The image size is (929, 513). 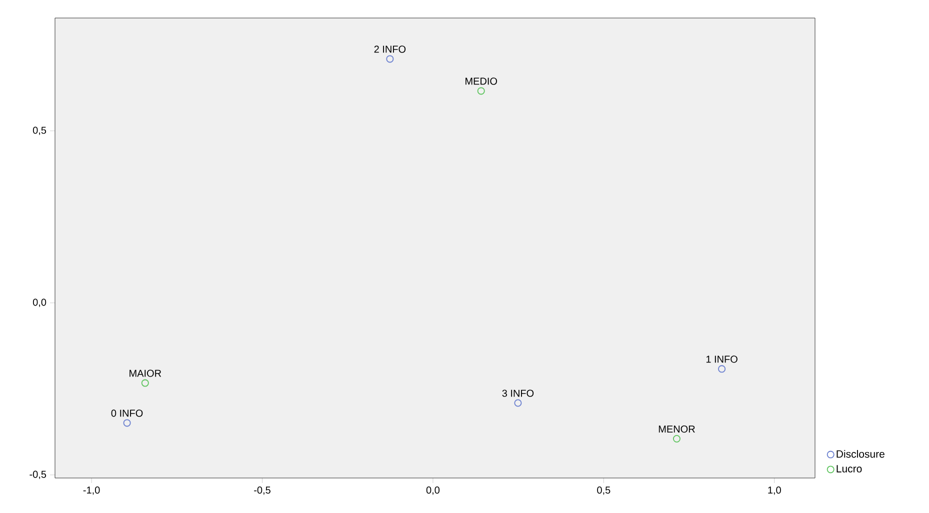 I want to click on x-tick-label: 0,5, so click(x=603, y=490).